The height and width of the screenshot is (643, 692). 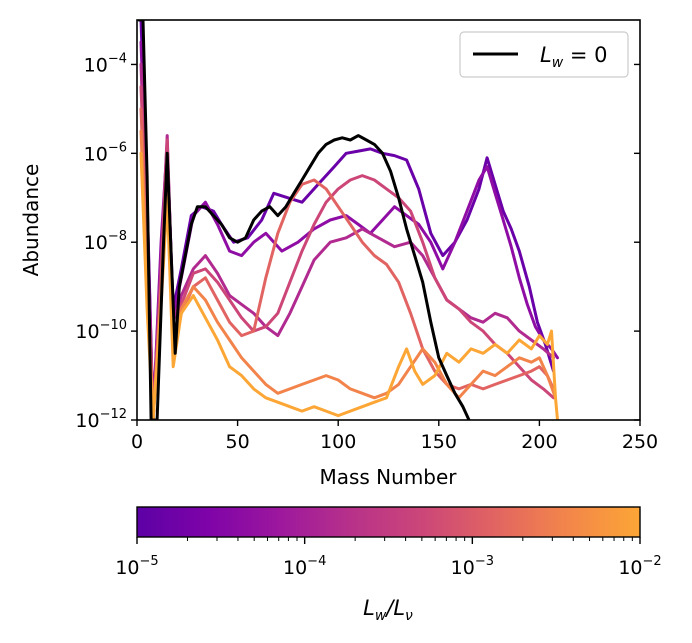 What do you see at coordinates (439, 442) in the screenshot?
I see `x-tick-label: 150` at bounding box center [439, 442].